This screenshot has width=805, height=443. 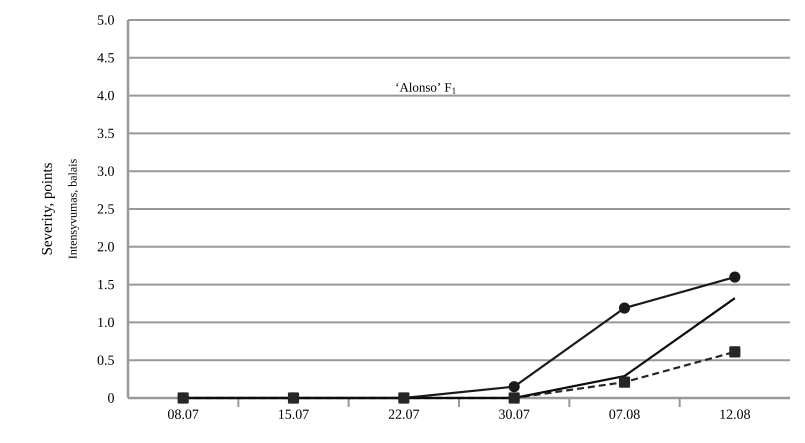 What do you see at coordinates (48, 208) in the screenshot?
I see `y-axis-title: Severity, points` at bounding box center [48, 208].